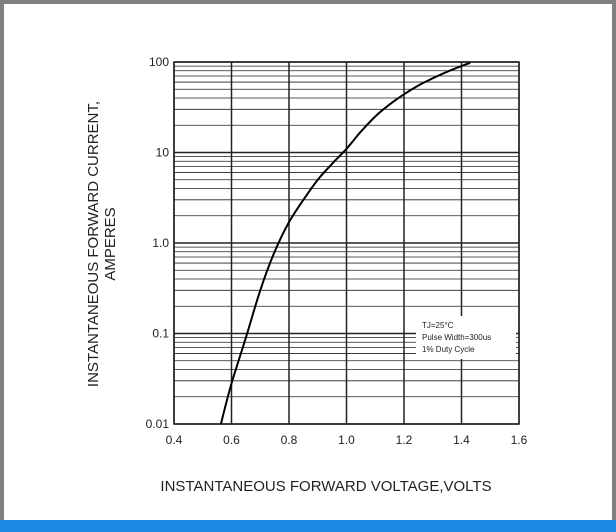 The image size is (616, 532). I want to click on y-tick-label: 0.1, so click(160, 334).